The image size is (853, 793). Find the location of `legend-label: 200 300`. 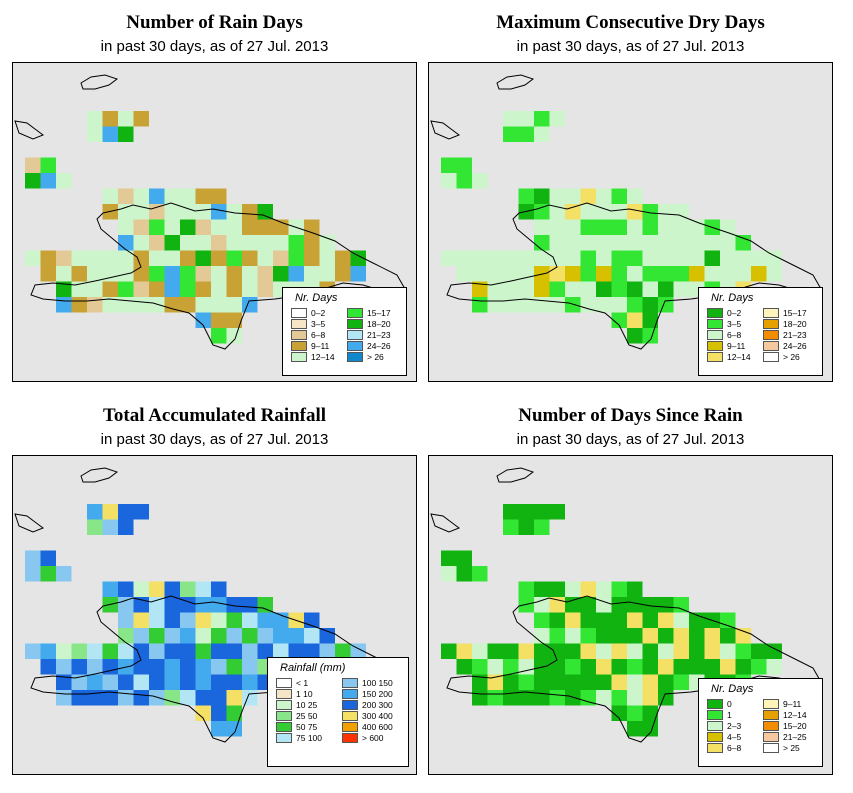

legend-label: 200 300 is located at coordinates (377, 705).